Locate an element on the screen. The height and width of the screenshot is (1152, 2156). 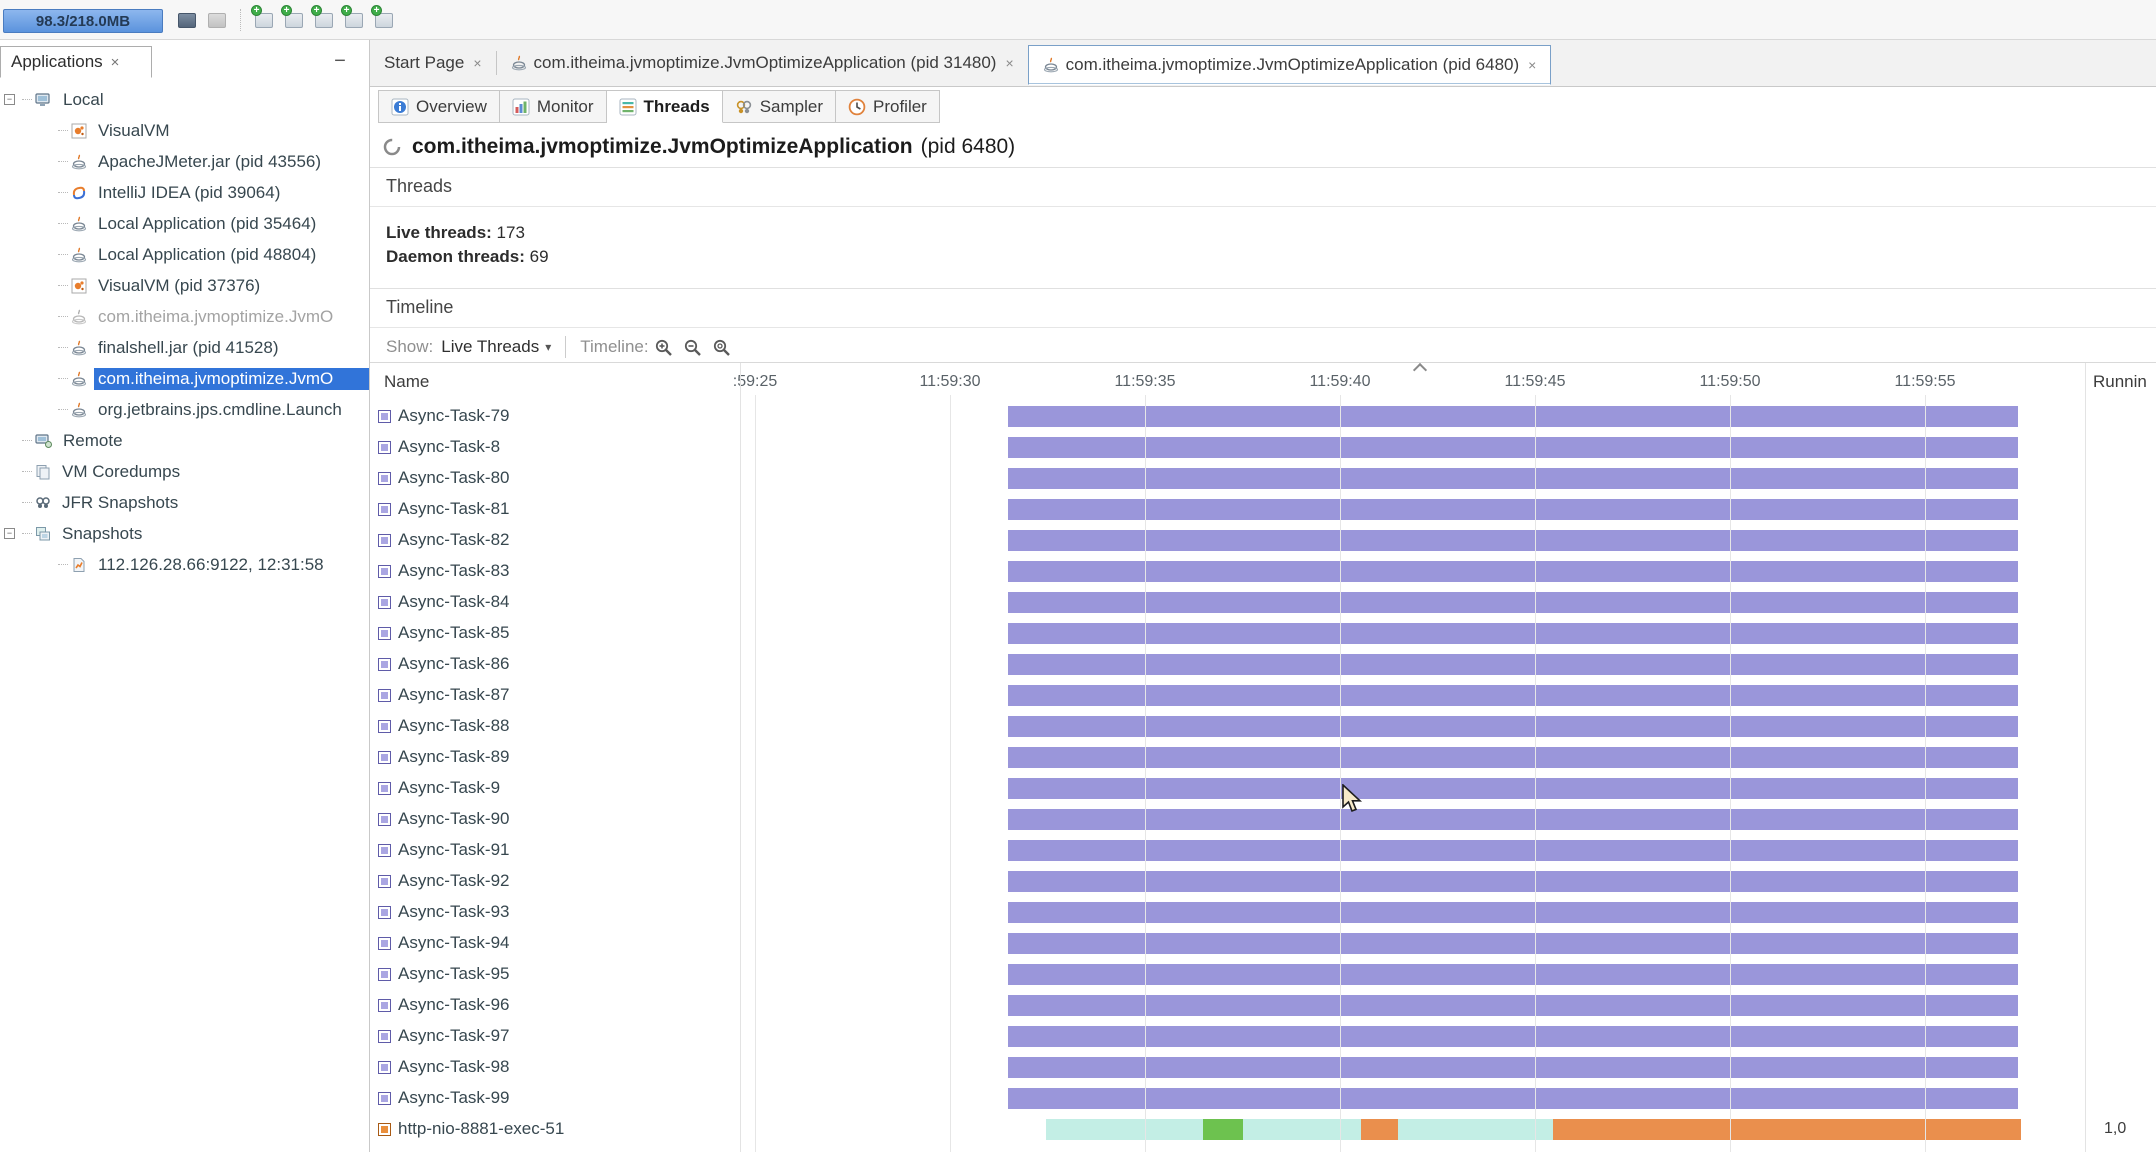
tab-sampler: Sampler is located at coordinates (779, 106).